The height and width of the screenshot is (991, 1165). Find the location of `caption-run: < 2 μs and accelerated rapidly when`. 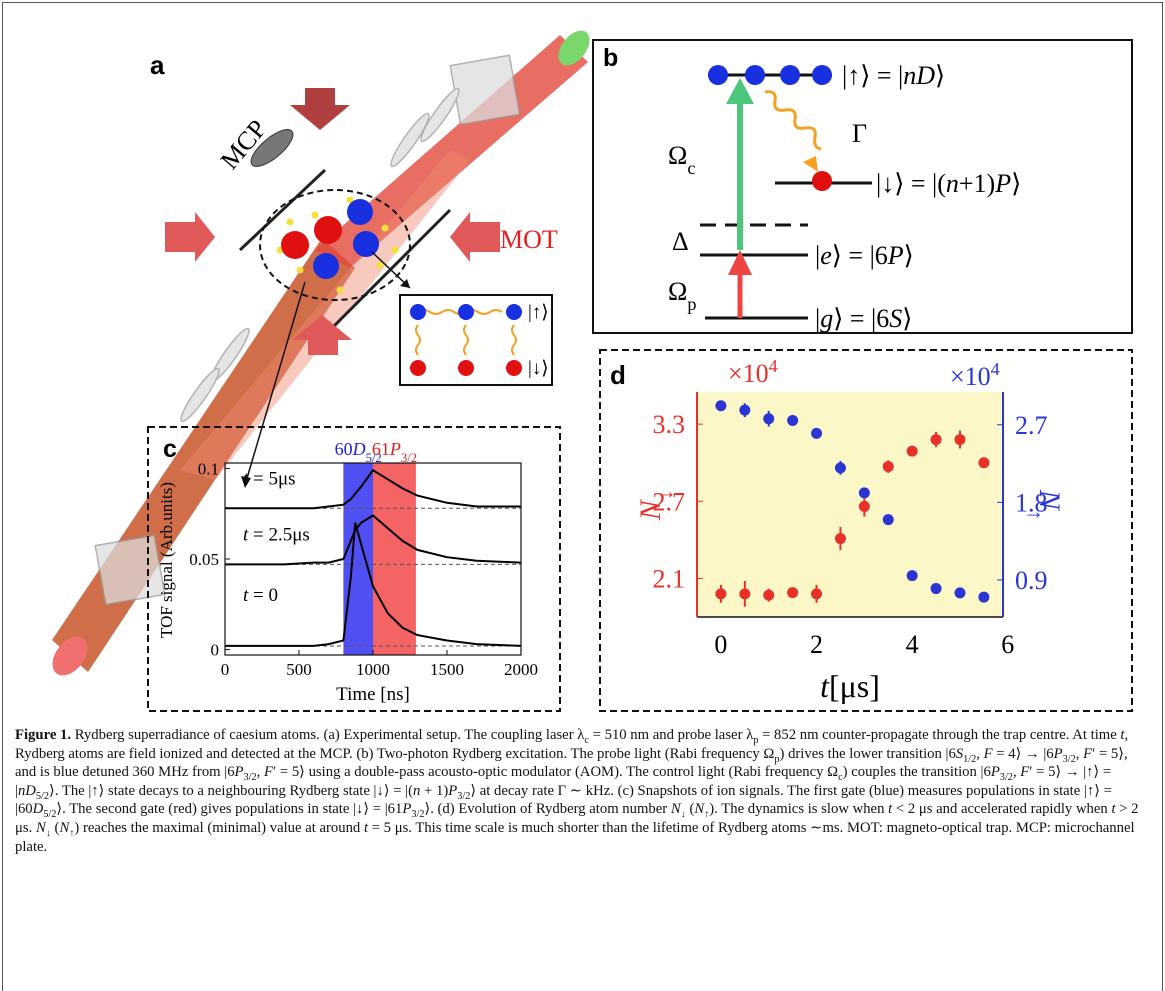

caption-run: < 2 μs and accelerated rapidly when is located at coordinates (1002, 809).